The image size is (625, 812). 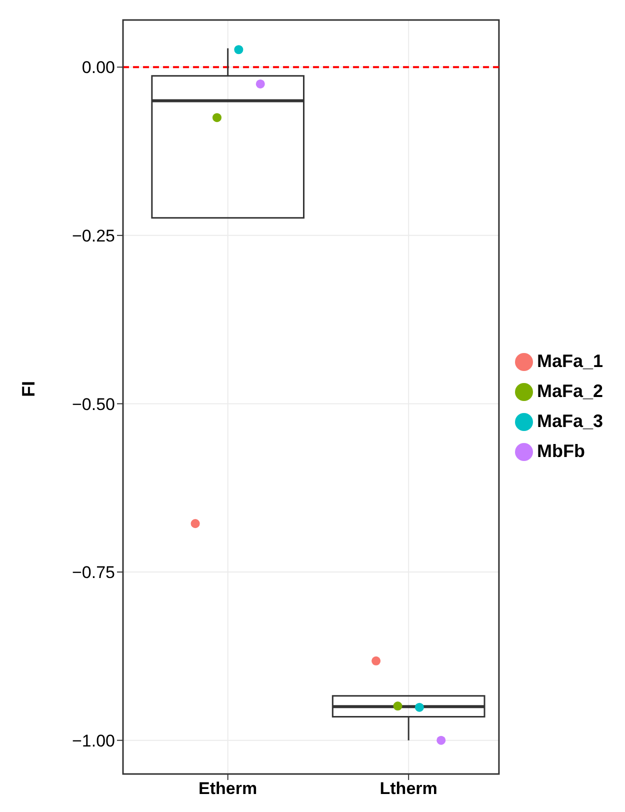 I want to click on x-tick-label: Etherm, so click(x=228, y=788).